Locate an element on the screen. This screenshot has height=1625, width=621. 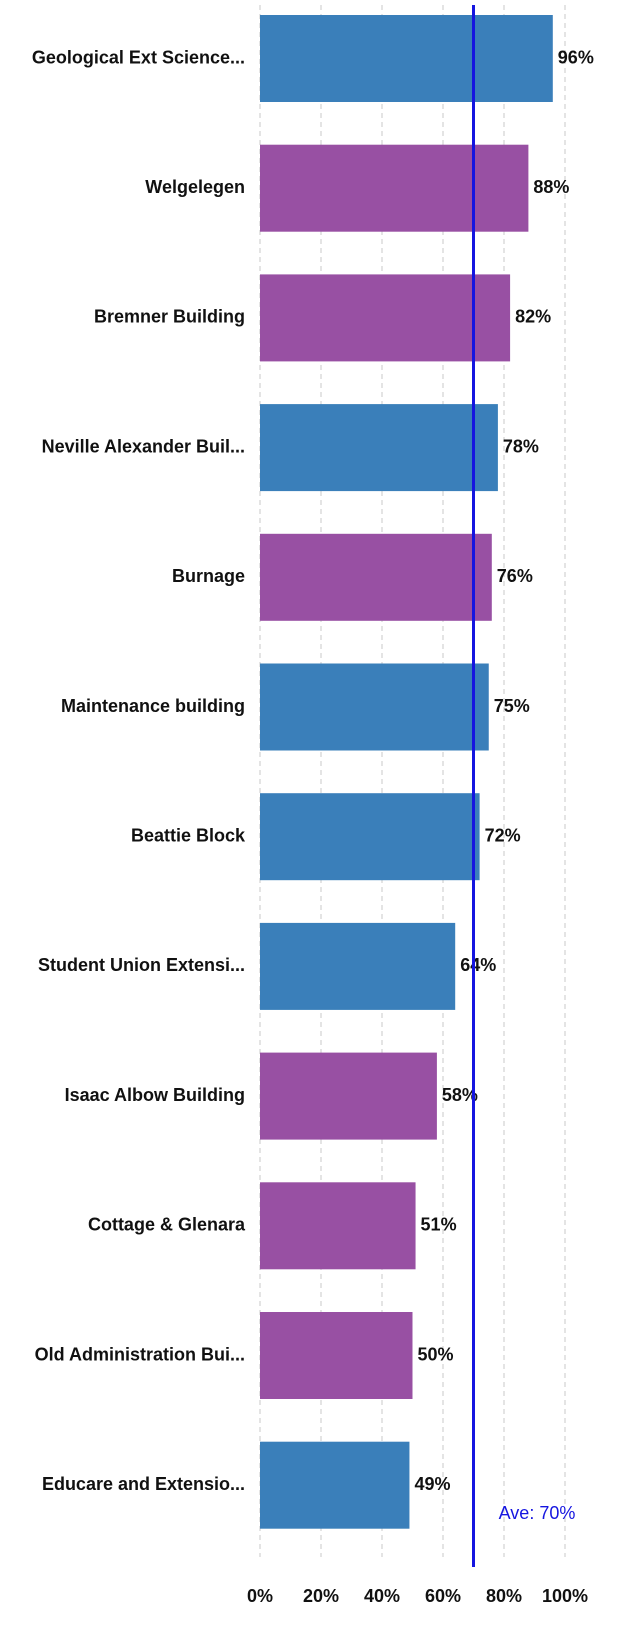
value-label: 76% is located at coordinates (515, 576).